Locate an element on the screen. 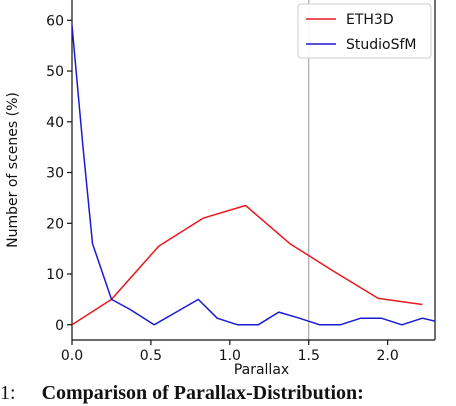 Image resolution: width=456 pixels, height=406 pixels. x-tick-label: 0.5 is located at coordinates (151, 356).